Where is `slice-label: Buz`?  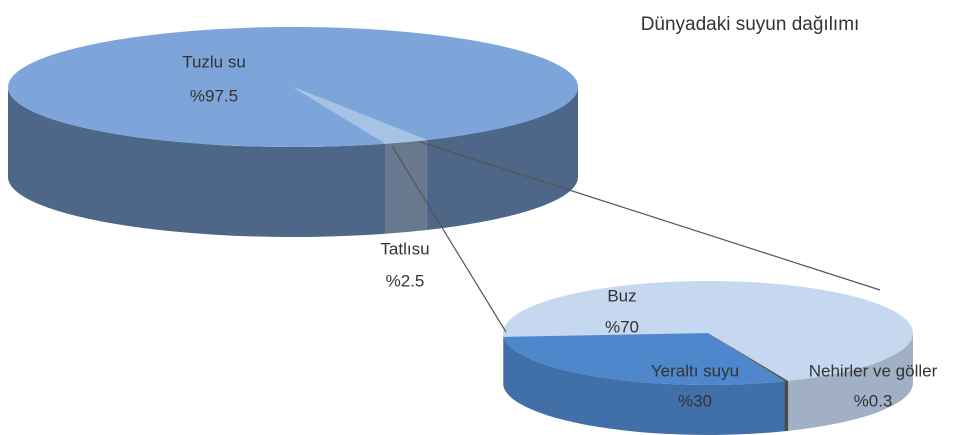 slice-label: Buz is located at coordinates (621, 295).